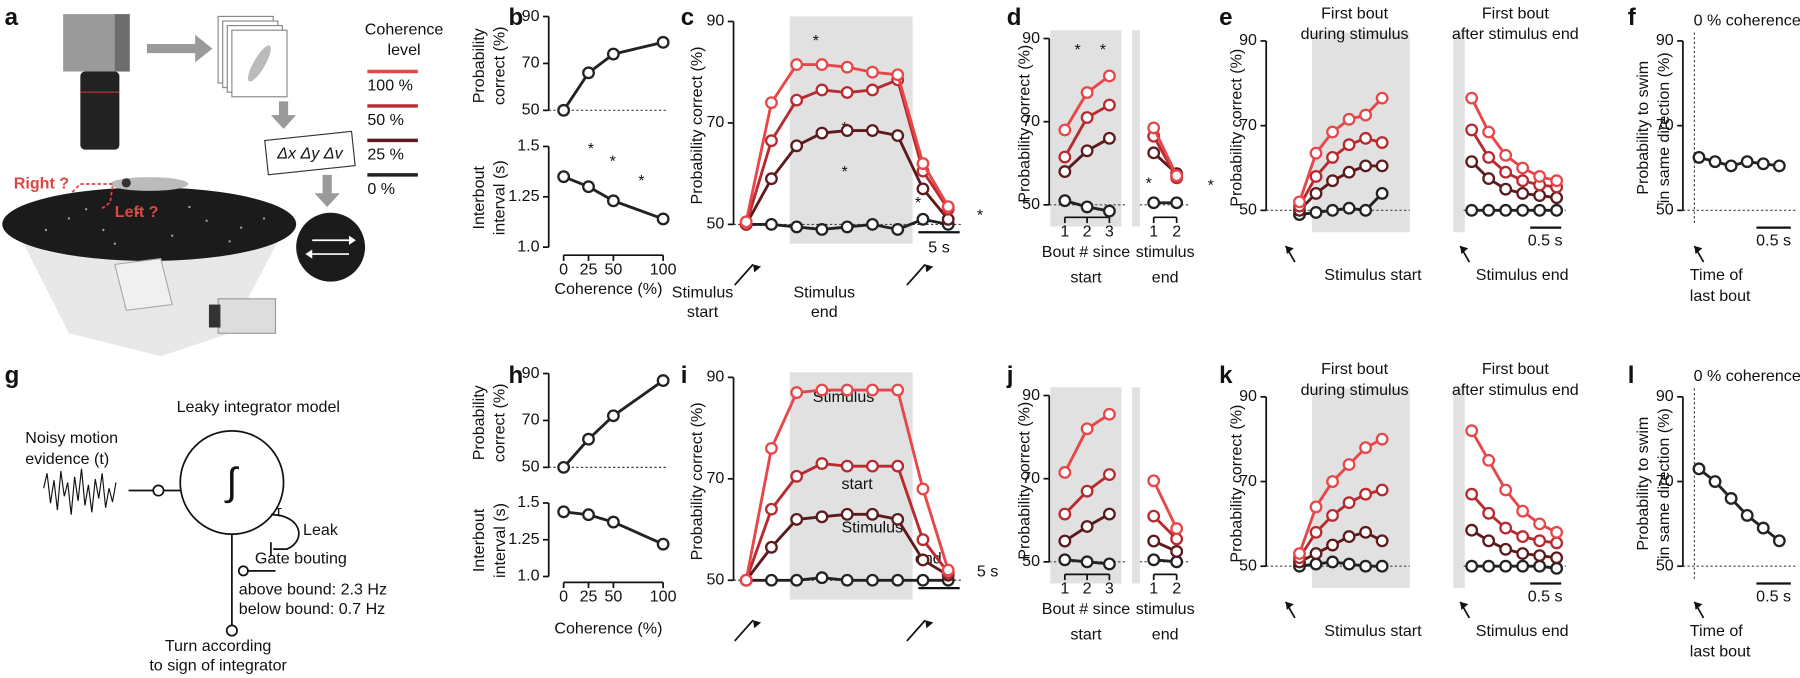 This screenshot has width=1800, height=678. What do you see at coordinates (214, 316) in the screenshot?
I see `projector-lens` at bounding box center [214, 316].